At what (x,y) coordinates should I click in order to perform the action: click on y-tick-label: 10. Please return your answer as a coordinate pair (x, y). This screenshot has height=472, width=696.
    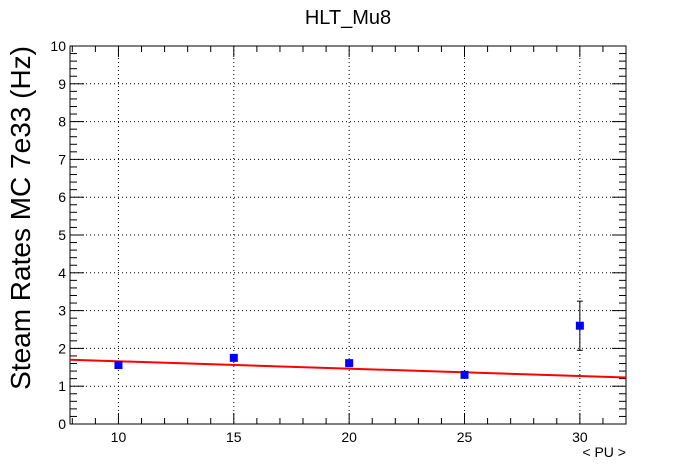
    Looking at the image, I should click on (58, 46).